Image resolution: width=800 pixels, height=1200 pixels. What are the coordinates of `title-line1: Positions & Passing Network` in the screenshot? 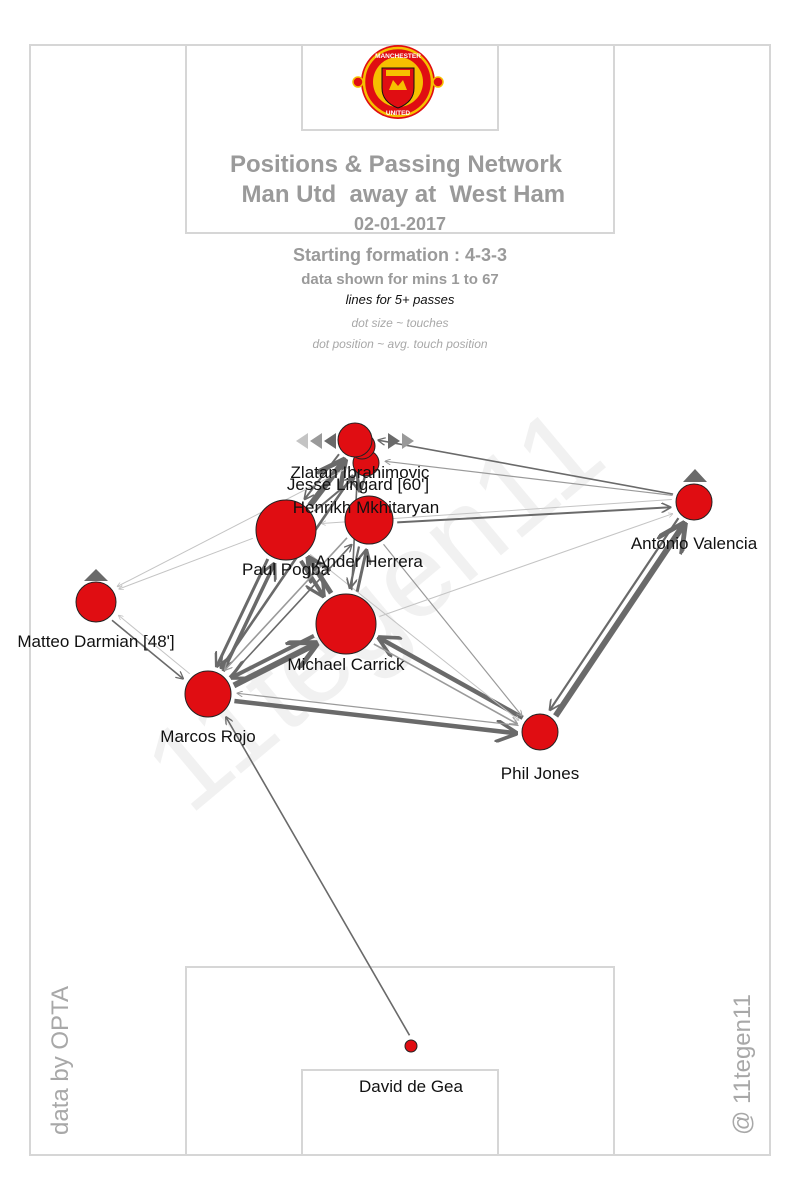 It's located at (396, 164).